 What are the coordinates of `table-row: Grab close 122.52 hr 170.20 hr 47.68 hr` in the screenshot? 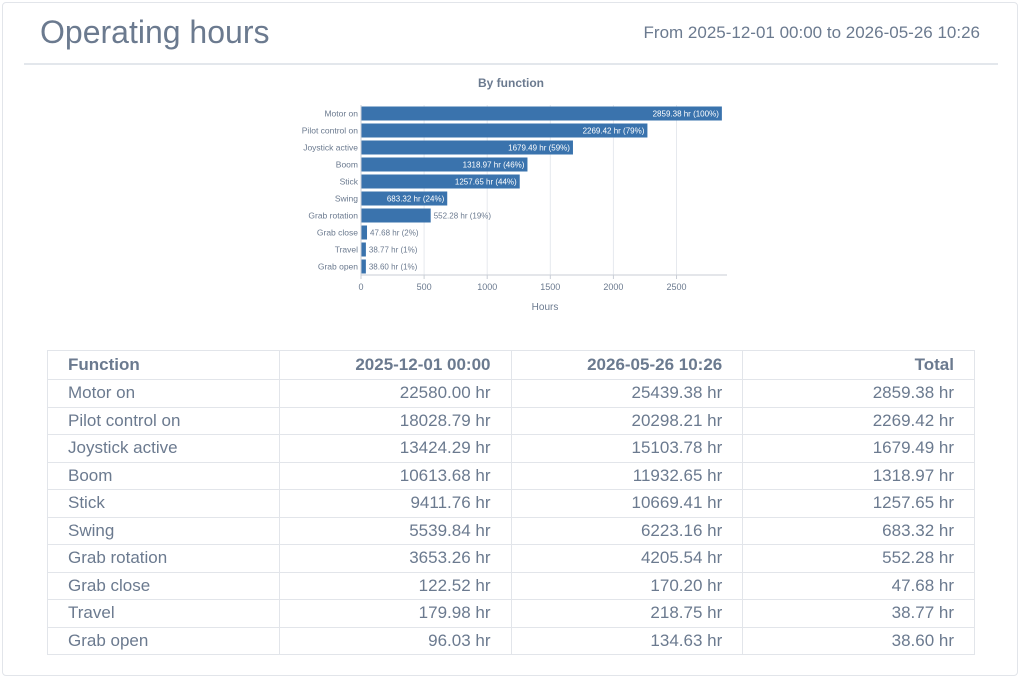 It's located at (511, 585).